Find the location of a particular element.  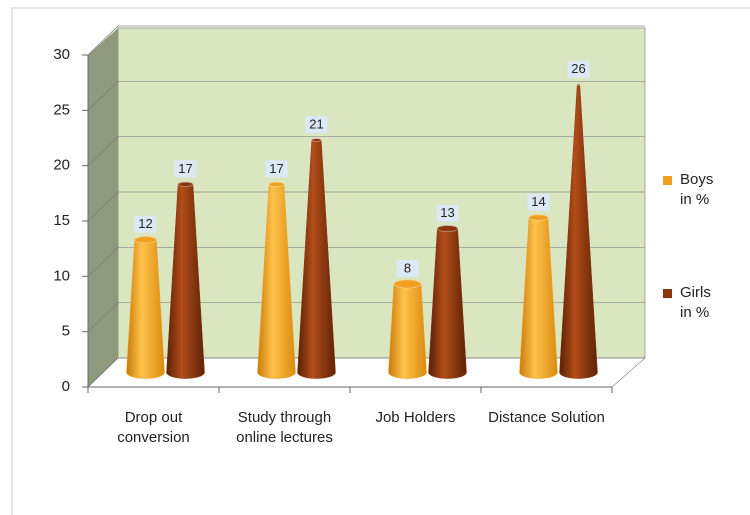

value-label: 8 is located at coordinates (407, 267).